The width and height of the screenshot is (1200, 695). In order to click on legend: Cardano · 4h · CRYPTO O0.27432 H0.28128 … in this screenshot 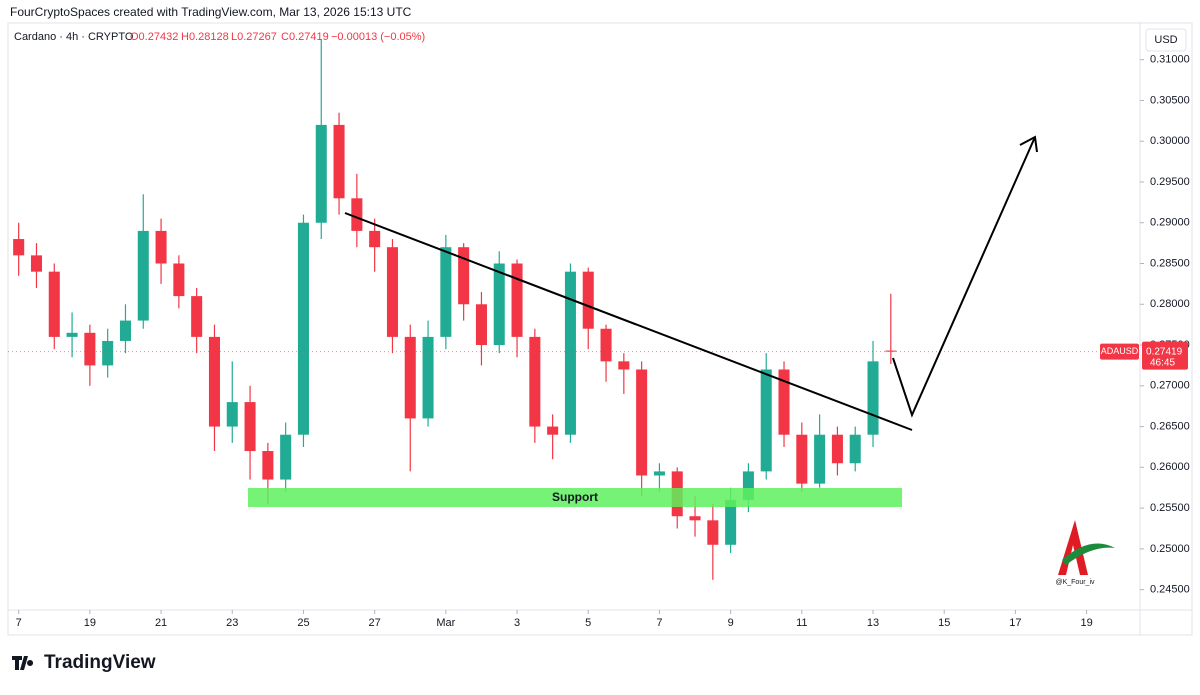, I will do `click(219, 37)`.